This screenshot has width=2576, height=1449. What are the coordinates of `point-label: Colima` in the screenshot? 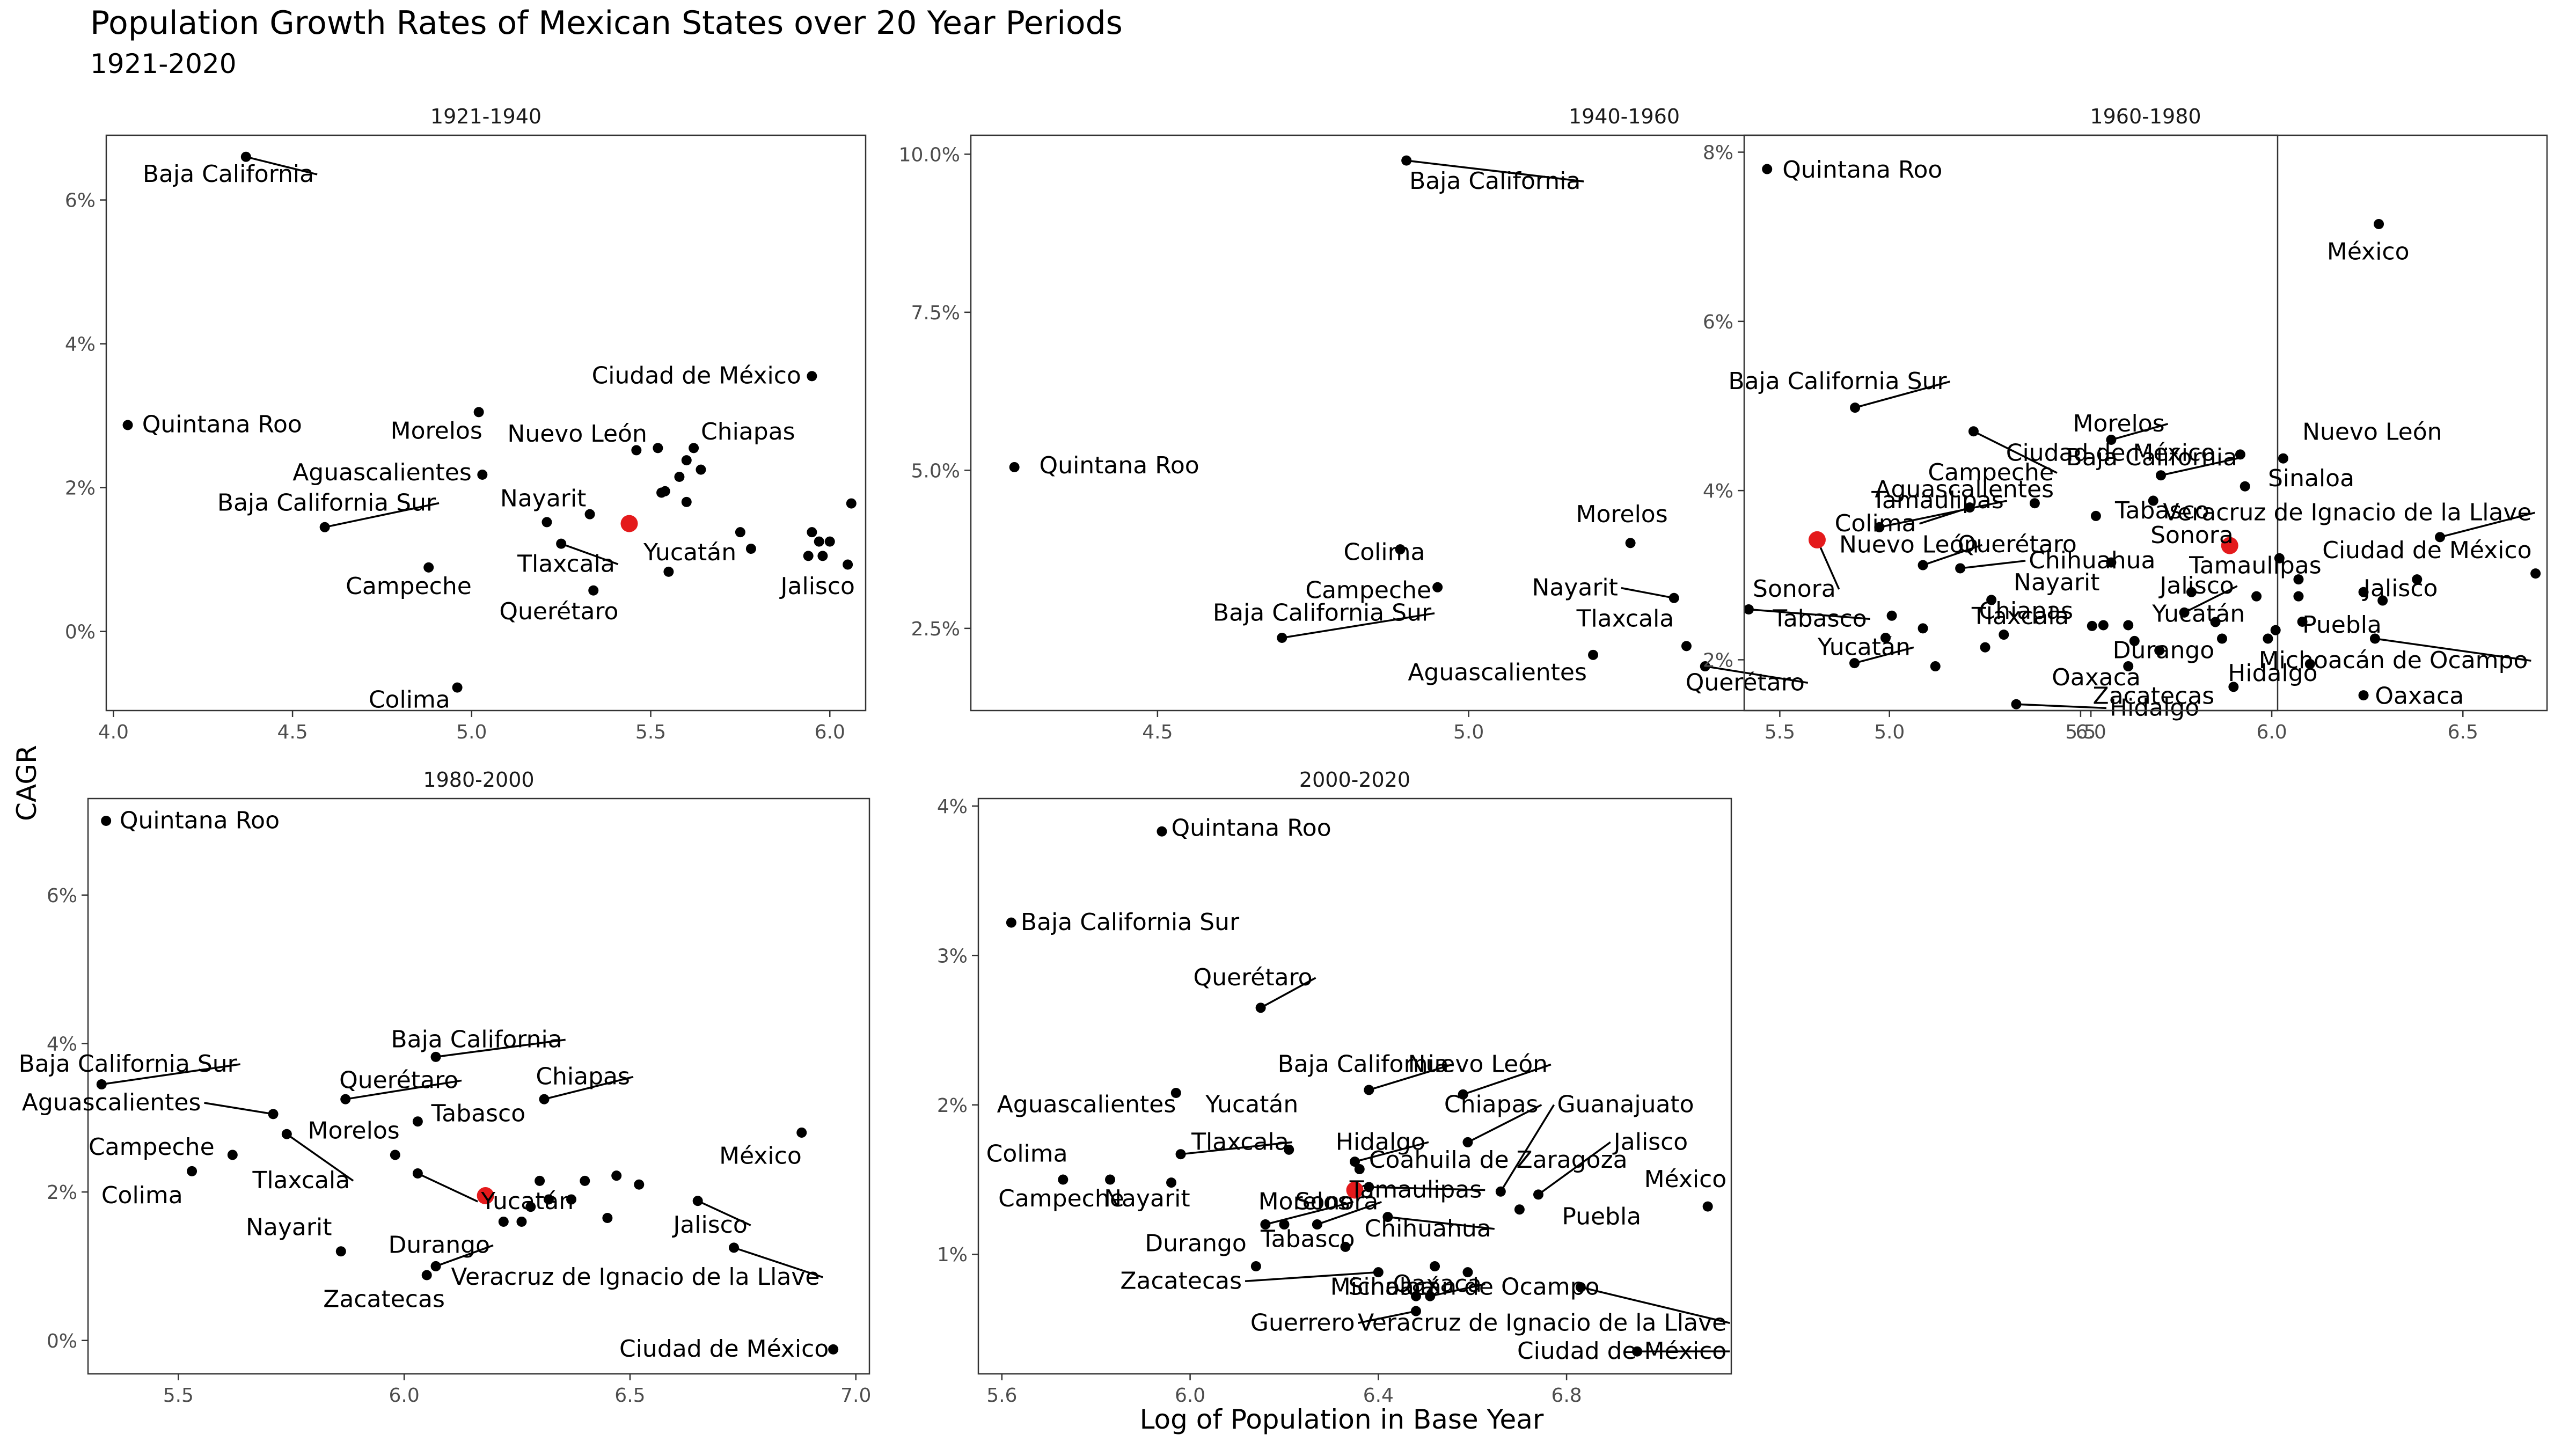 It's located at (1875, 523).